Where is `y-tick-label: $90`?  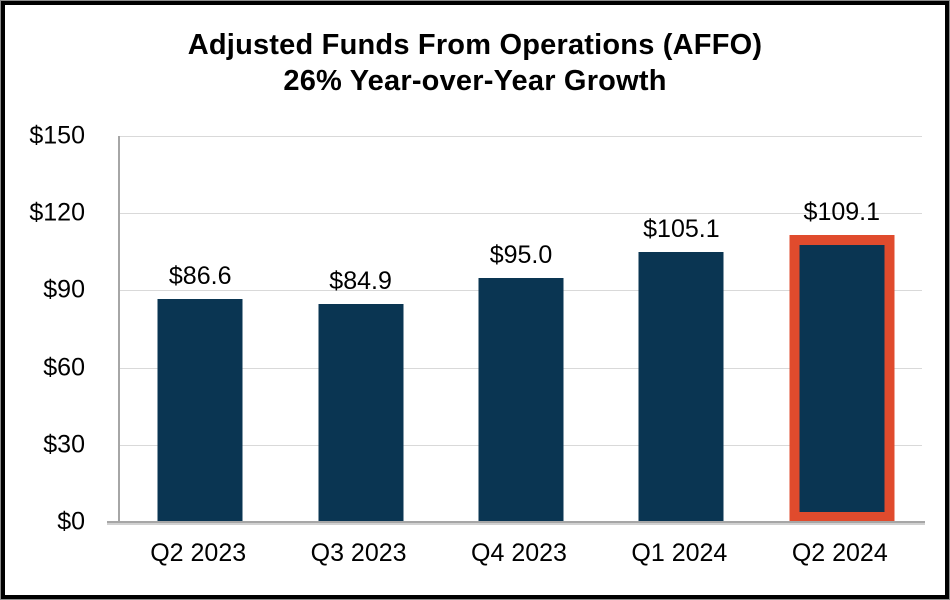
y-tick-label: $90 is located at coordinates (64, 289).